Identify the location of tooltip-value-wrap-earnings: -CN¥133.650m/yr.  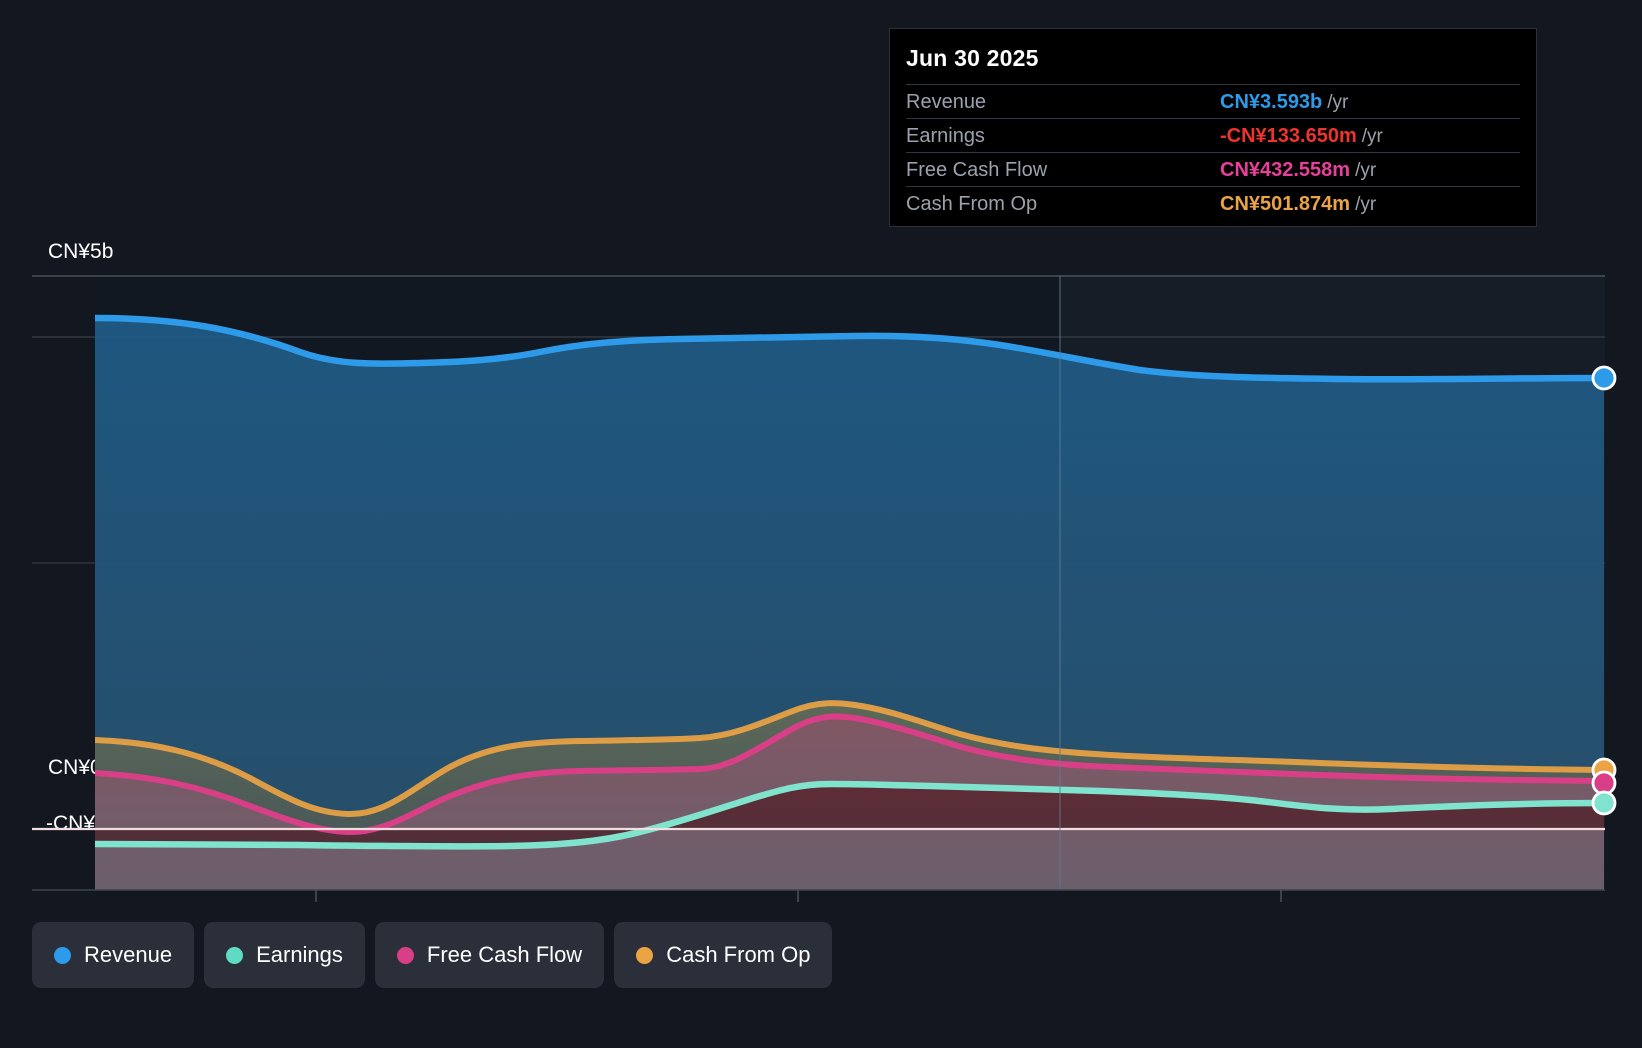
(1370, 136).